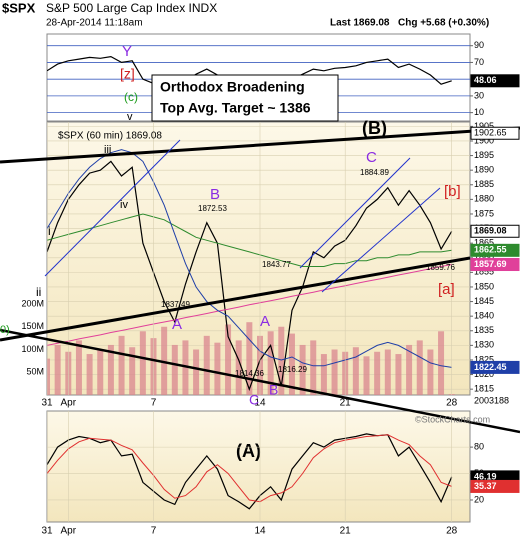  I want to click on annotation: [a], so click(446, 289).